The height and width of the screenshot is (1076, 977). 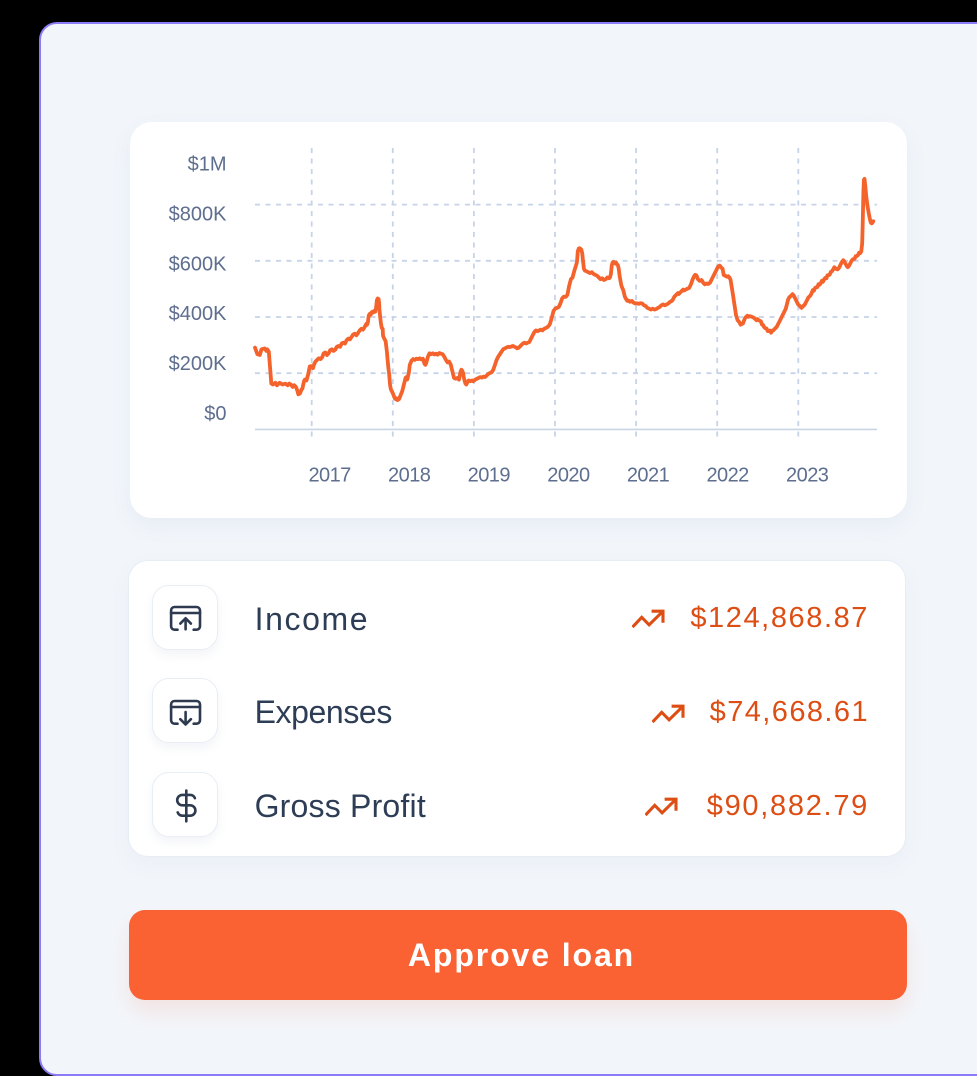 I want to click on svg-text: 2017, so click(x=329, y=476).